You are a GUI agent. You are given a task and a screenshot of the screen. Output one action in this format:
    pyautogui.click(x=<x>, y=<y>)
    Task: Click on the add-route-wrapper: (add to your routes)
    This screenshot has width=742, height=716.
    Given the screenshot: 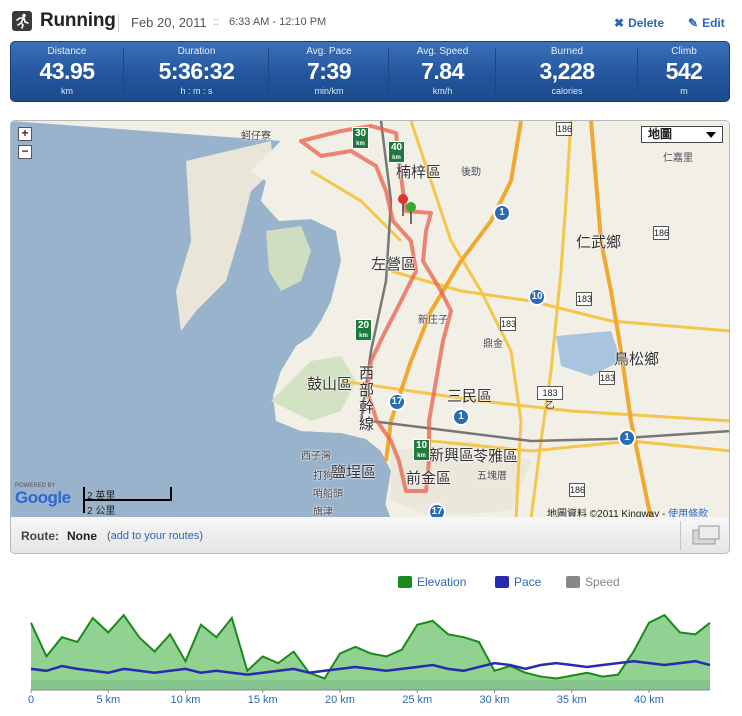 What is the action you would take?
    pyautogui.click(x=155, y=536)
    